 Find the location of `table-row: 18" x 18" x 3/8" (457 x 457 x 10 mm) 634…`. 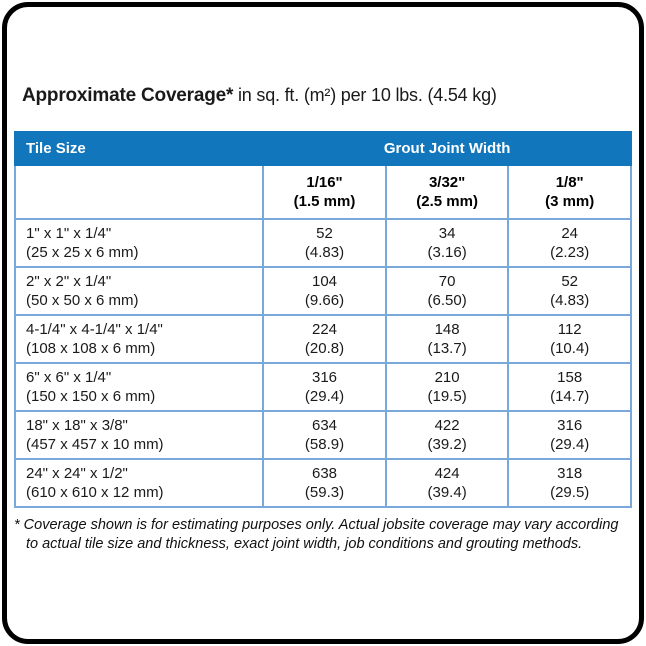

table-row: 18" x 18" x 3/8" (457 x 457 x 10 mm) 634… is located at coordinates (322, 435).